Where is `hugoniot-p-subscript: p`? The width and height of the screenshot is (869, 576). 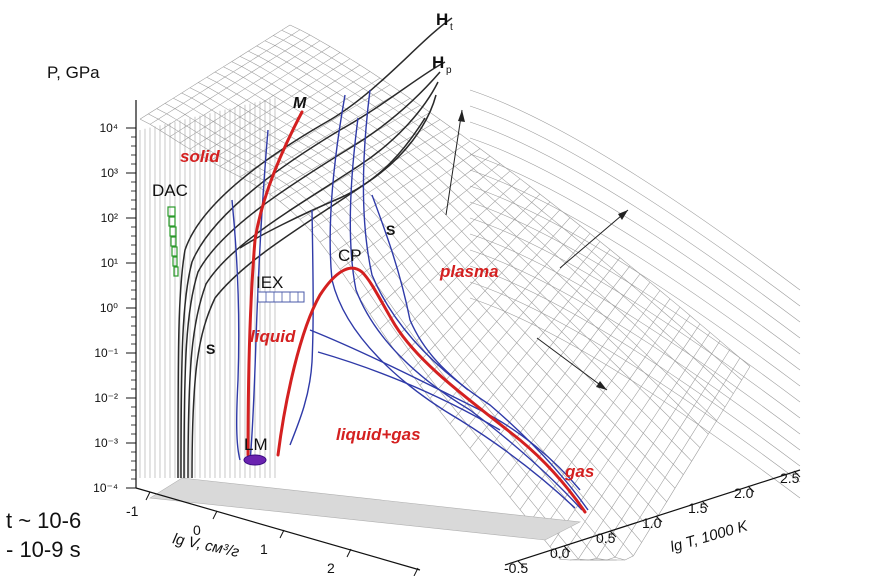 hugoniot-p-subscript: p is located at coordinates (449, 70).